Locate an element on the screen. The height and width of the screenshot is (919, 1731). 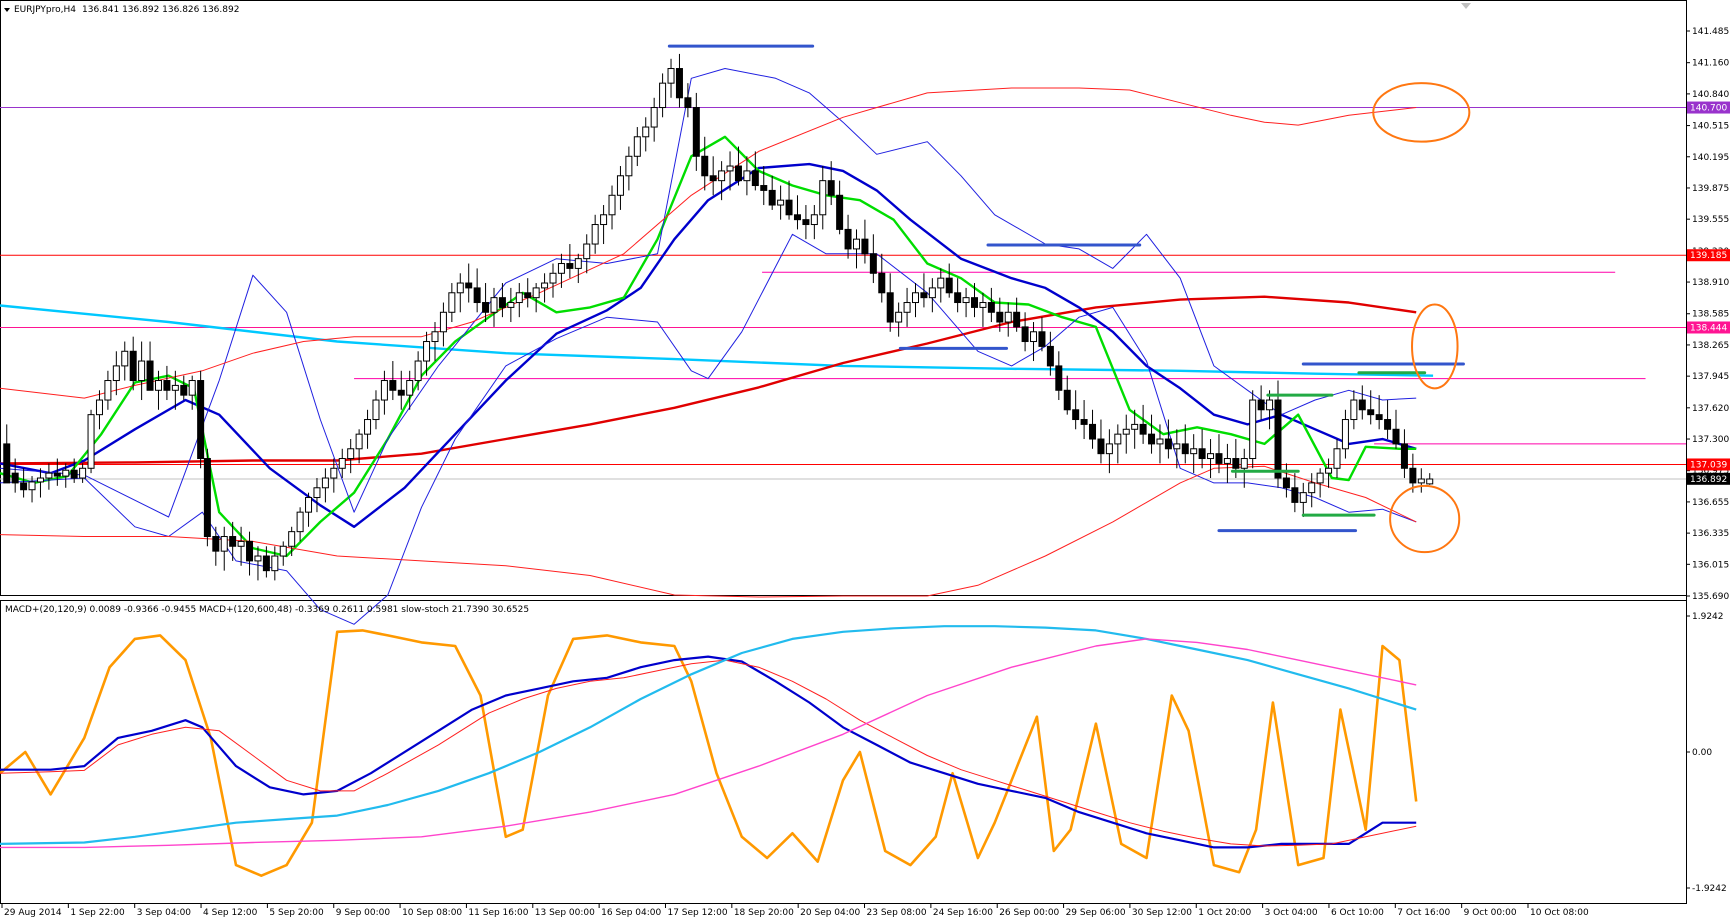
osc-tick-label: 1.9242 is located at coordinates (1708, 617).